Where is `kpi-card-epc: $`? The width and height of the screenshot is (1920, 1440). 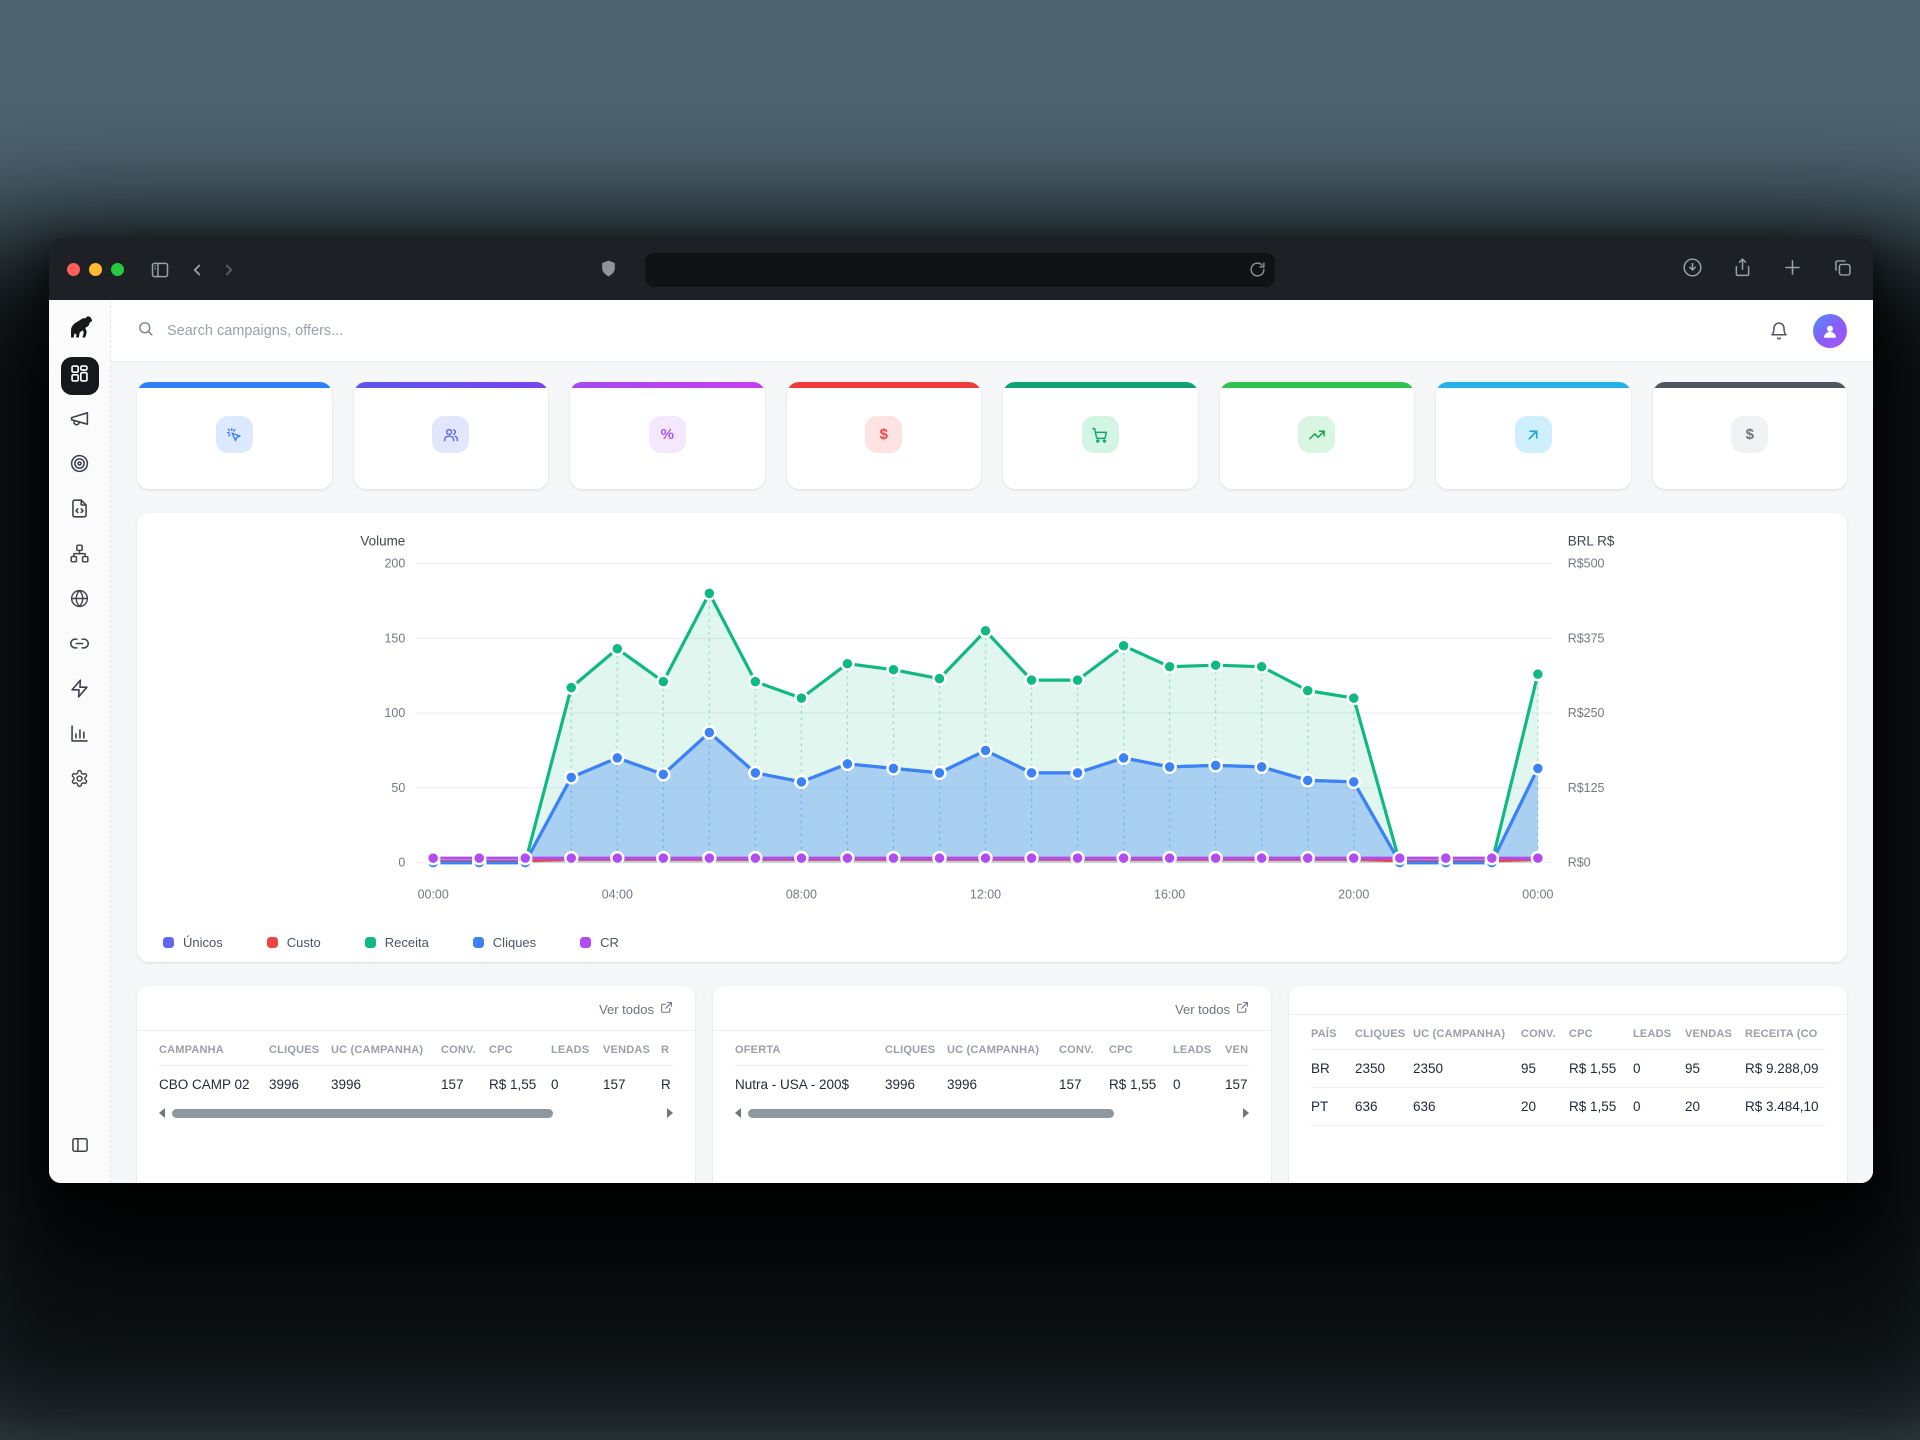 kpi-card-epc: $ is located at coordinates (1749, 435).